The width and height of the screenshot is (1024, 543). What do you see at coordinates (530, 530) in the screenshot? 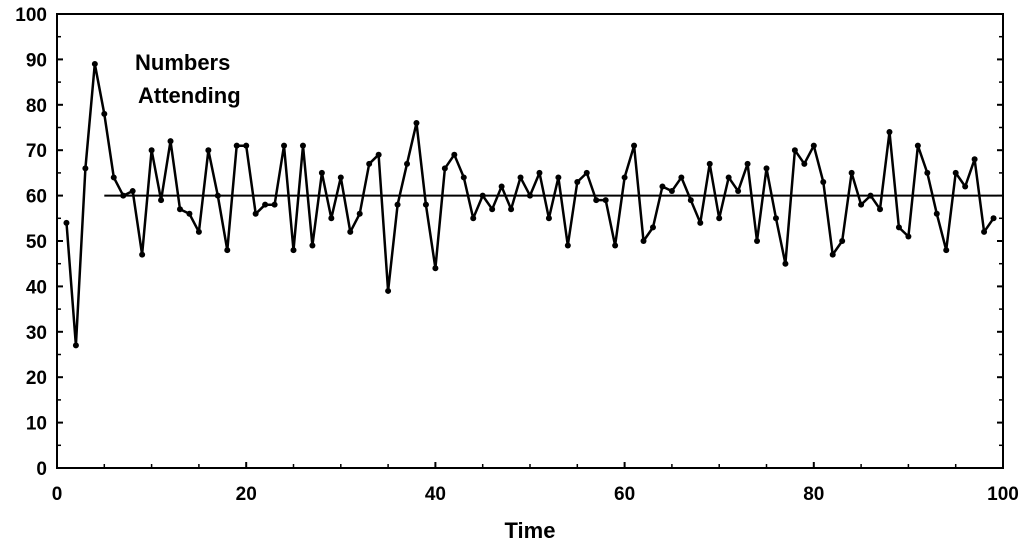
I see `x-axis-title: Time` at bounding box center [530, 530].